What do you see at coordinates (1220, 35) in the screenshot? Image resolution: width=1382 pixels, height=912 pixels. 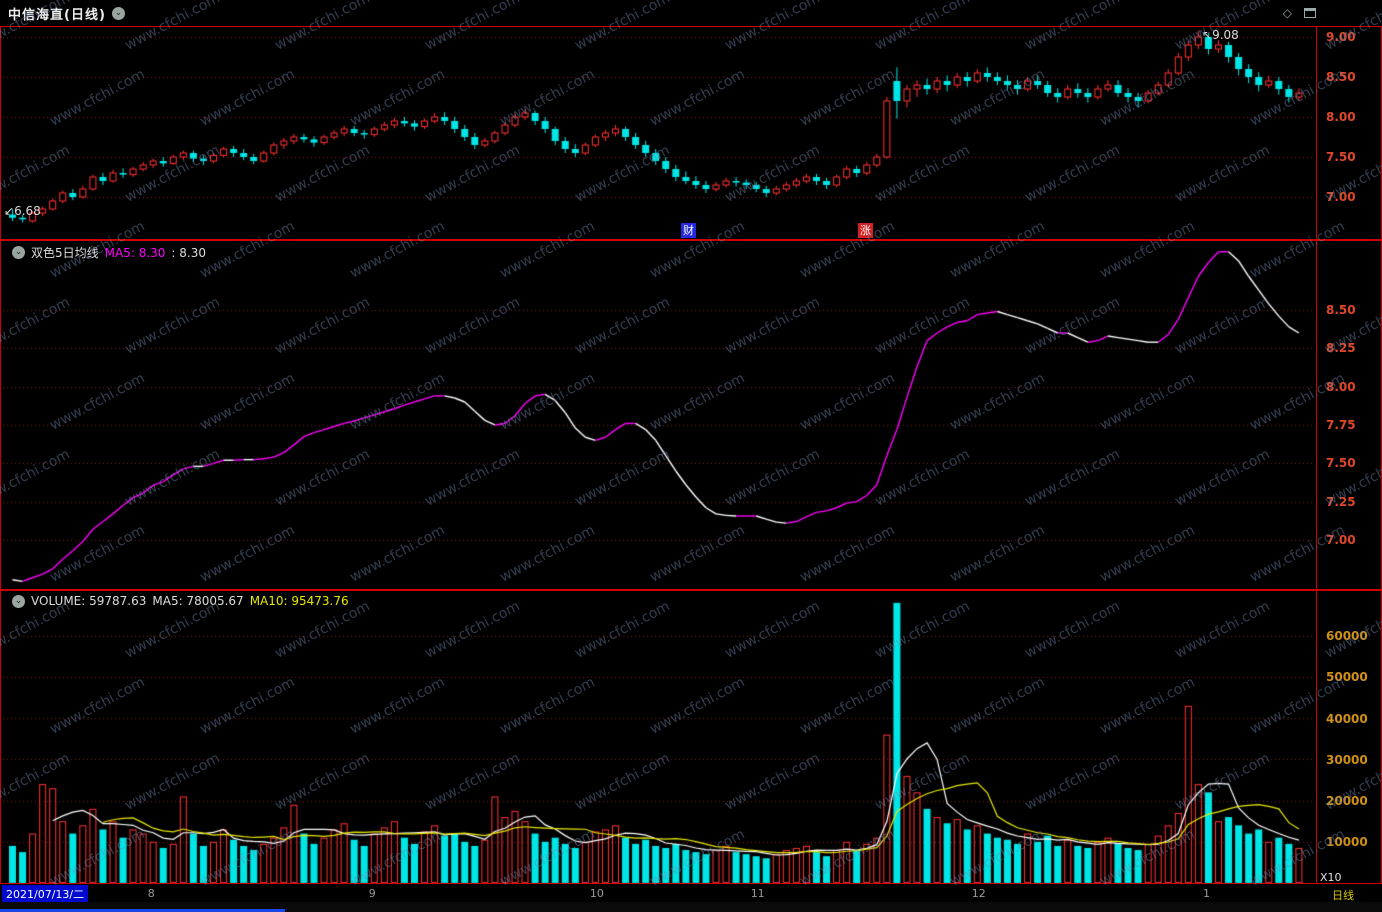 I see `period-high-marker: ↖9.08` at bounding box center [1220, 35].